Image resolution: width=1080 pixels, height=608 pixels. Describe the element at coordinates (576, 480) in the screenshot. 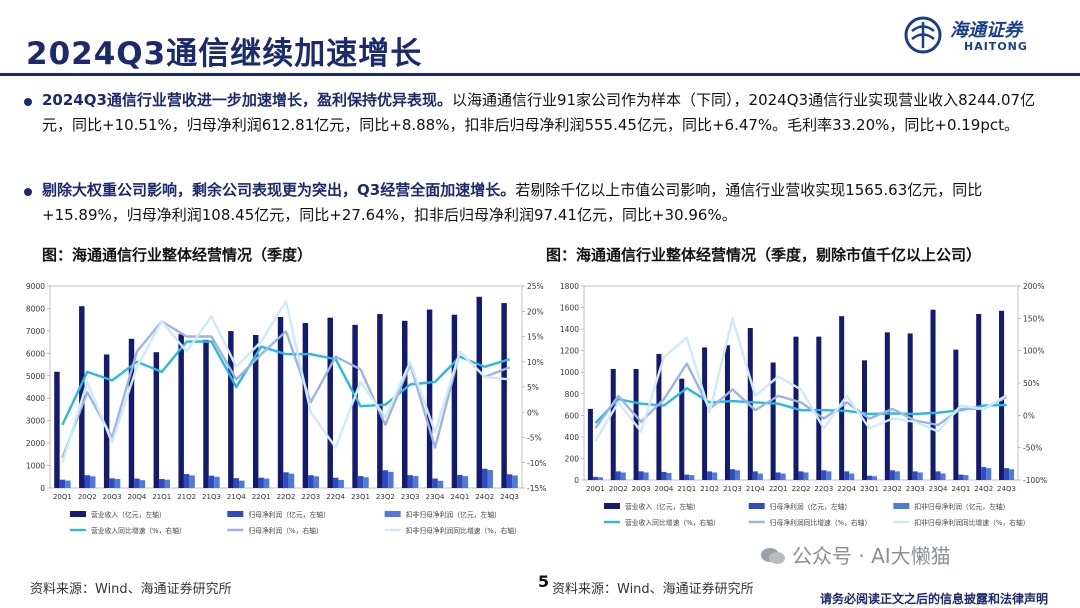

I see `left-axis-tick-label: 0` at that location.